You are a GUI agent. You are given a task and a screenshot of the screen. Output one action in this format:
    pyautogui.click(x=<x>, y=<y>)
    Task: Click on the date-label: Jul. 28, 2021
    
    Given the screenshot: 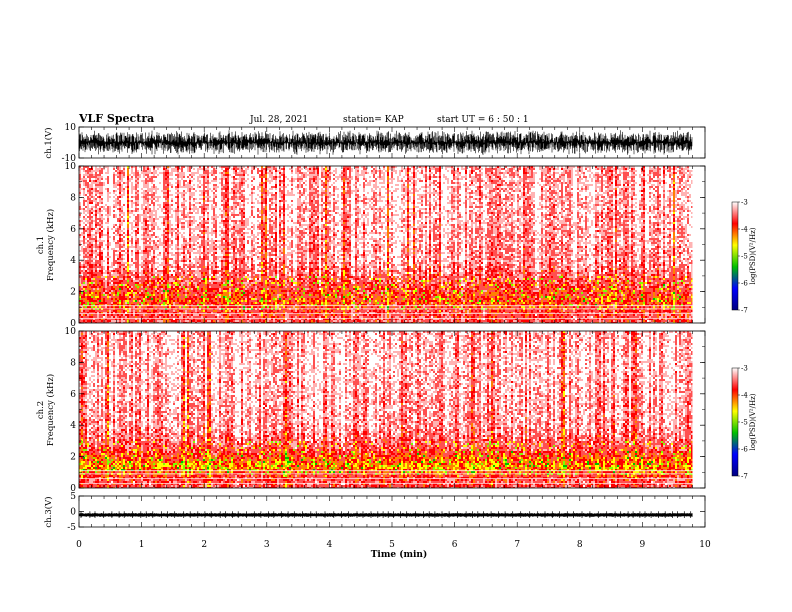 What is the action you would take?
    pyautogui.click(x=278, y=120)
    